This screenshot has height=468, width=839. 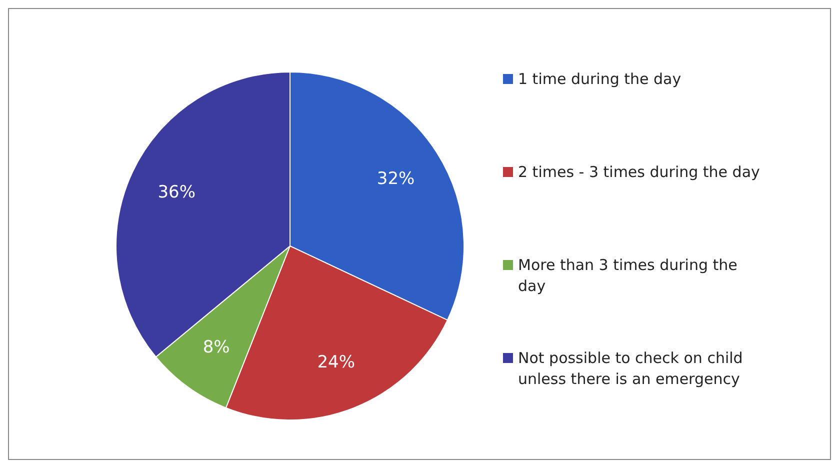 I want to click on data-label: 8%, so click(x=216, y=347).